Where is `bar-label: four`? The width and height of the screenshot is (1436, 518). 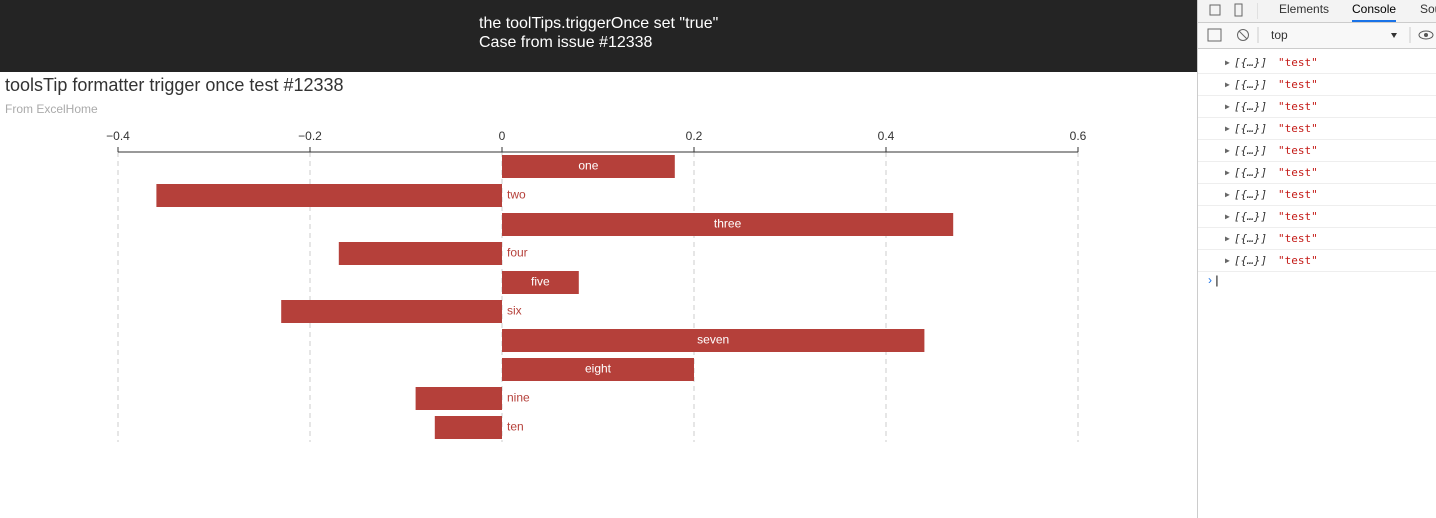
bar-label: four is located at coordinates (517, 253).